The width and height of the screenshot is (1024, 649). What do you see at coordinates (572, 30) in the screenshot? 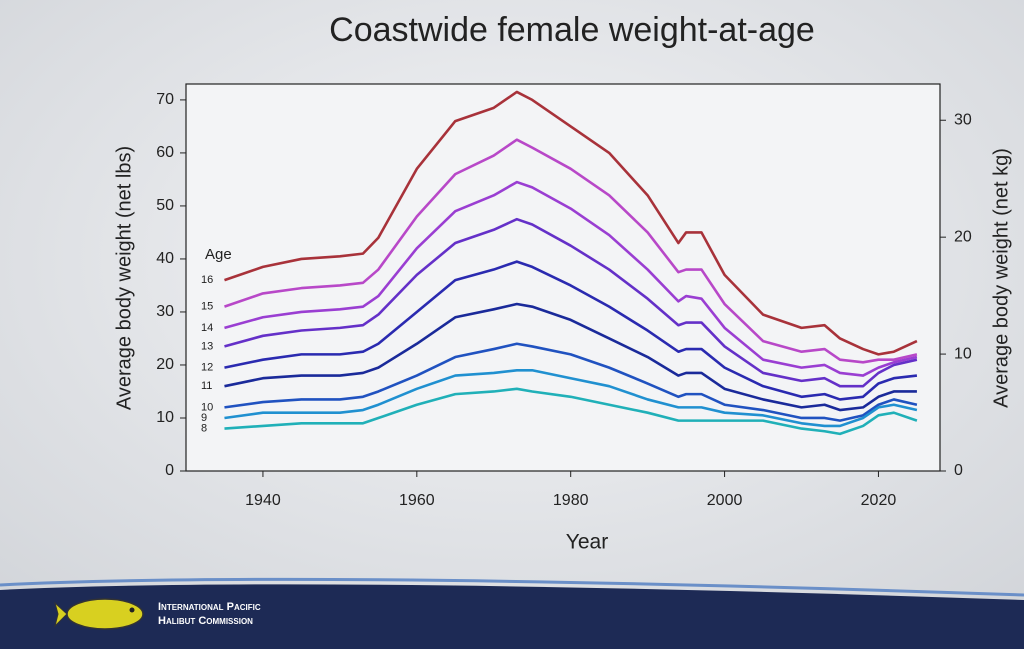
I see `chart-title: Coastwide female weight-at-age` at bounding box center [572, 30].